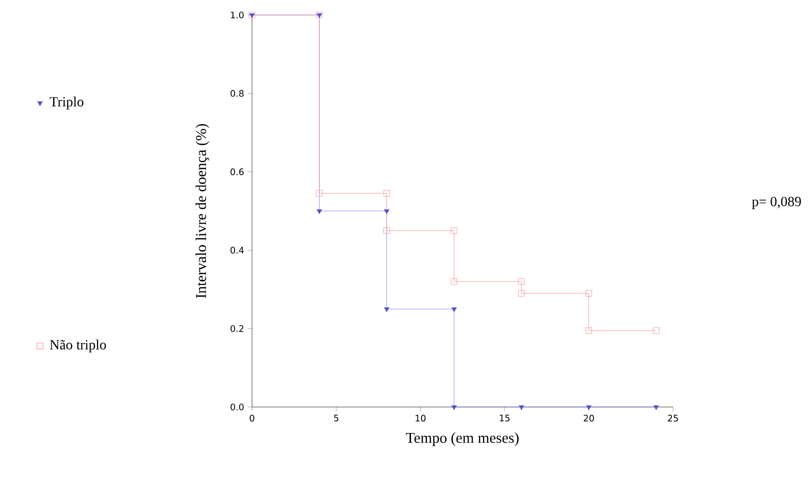 This screenshot has height=481, width=809. I want to click on text: p= 0,089, so click(776, 203).